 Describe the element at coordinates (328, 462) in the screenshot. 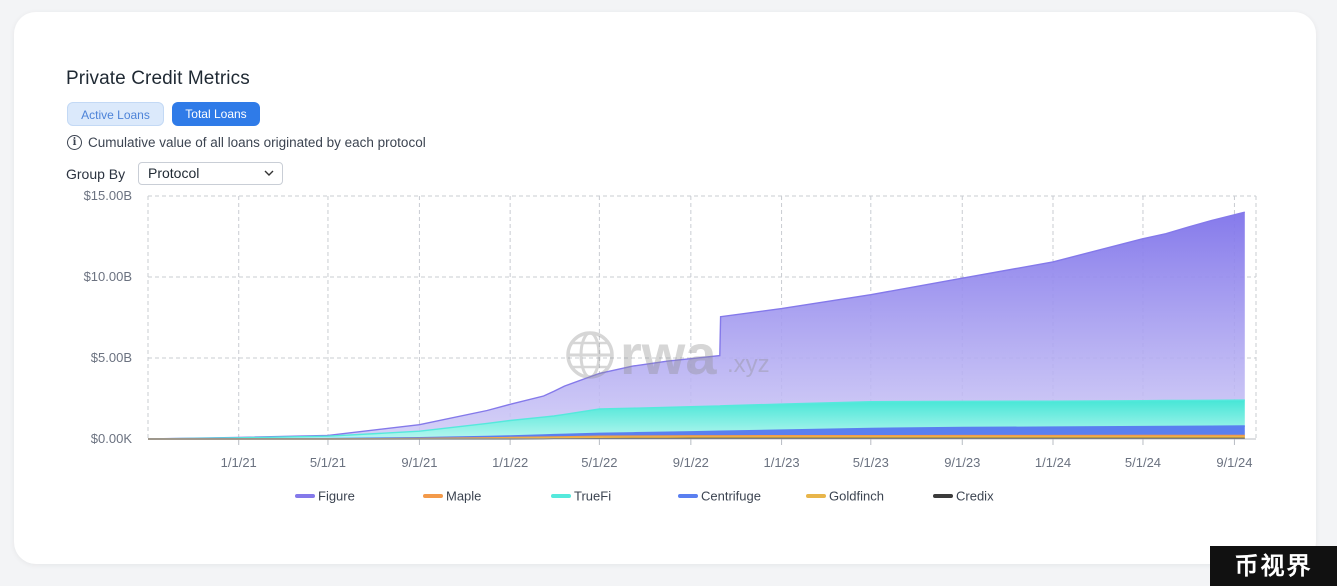

I see `x-tick-label: 5/1/21` at that location.